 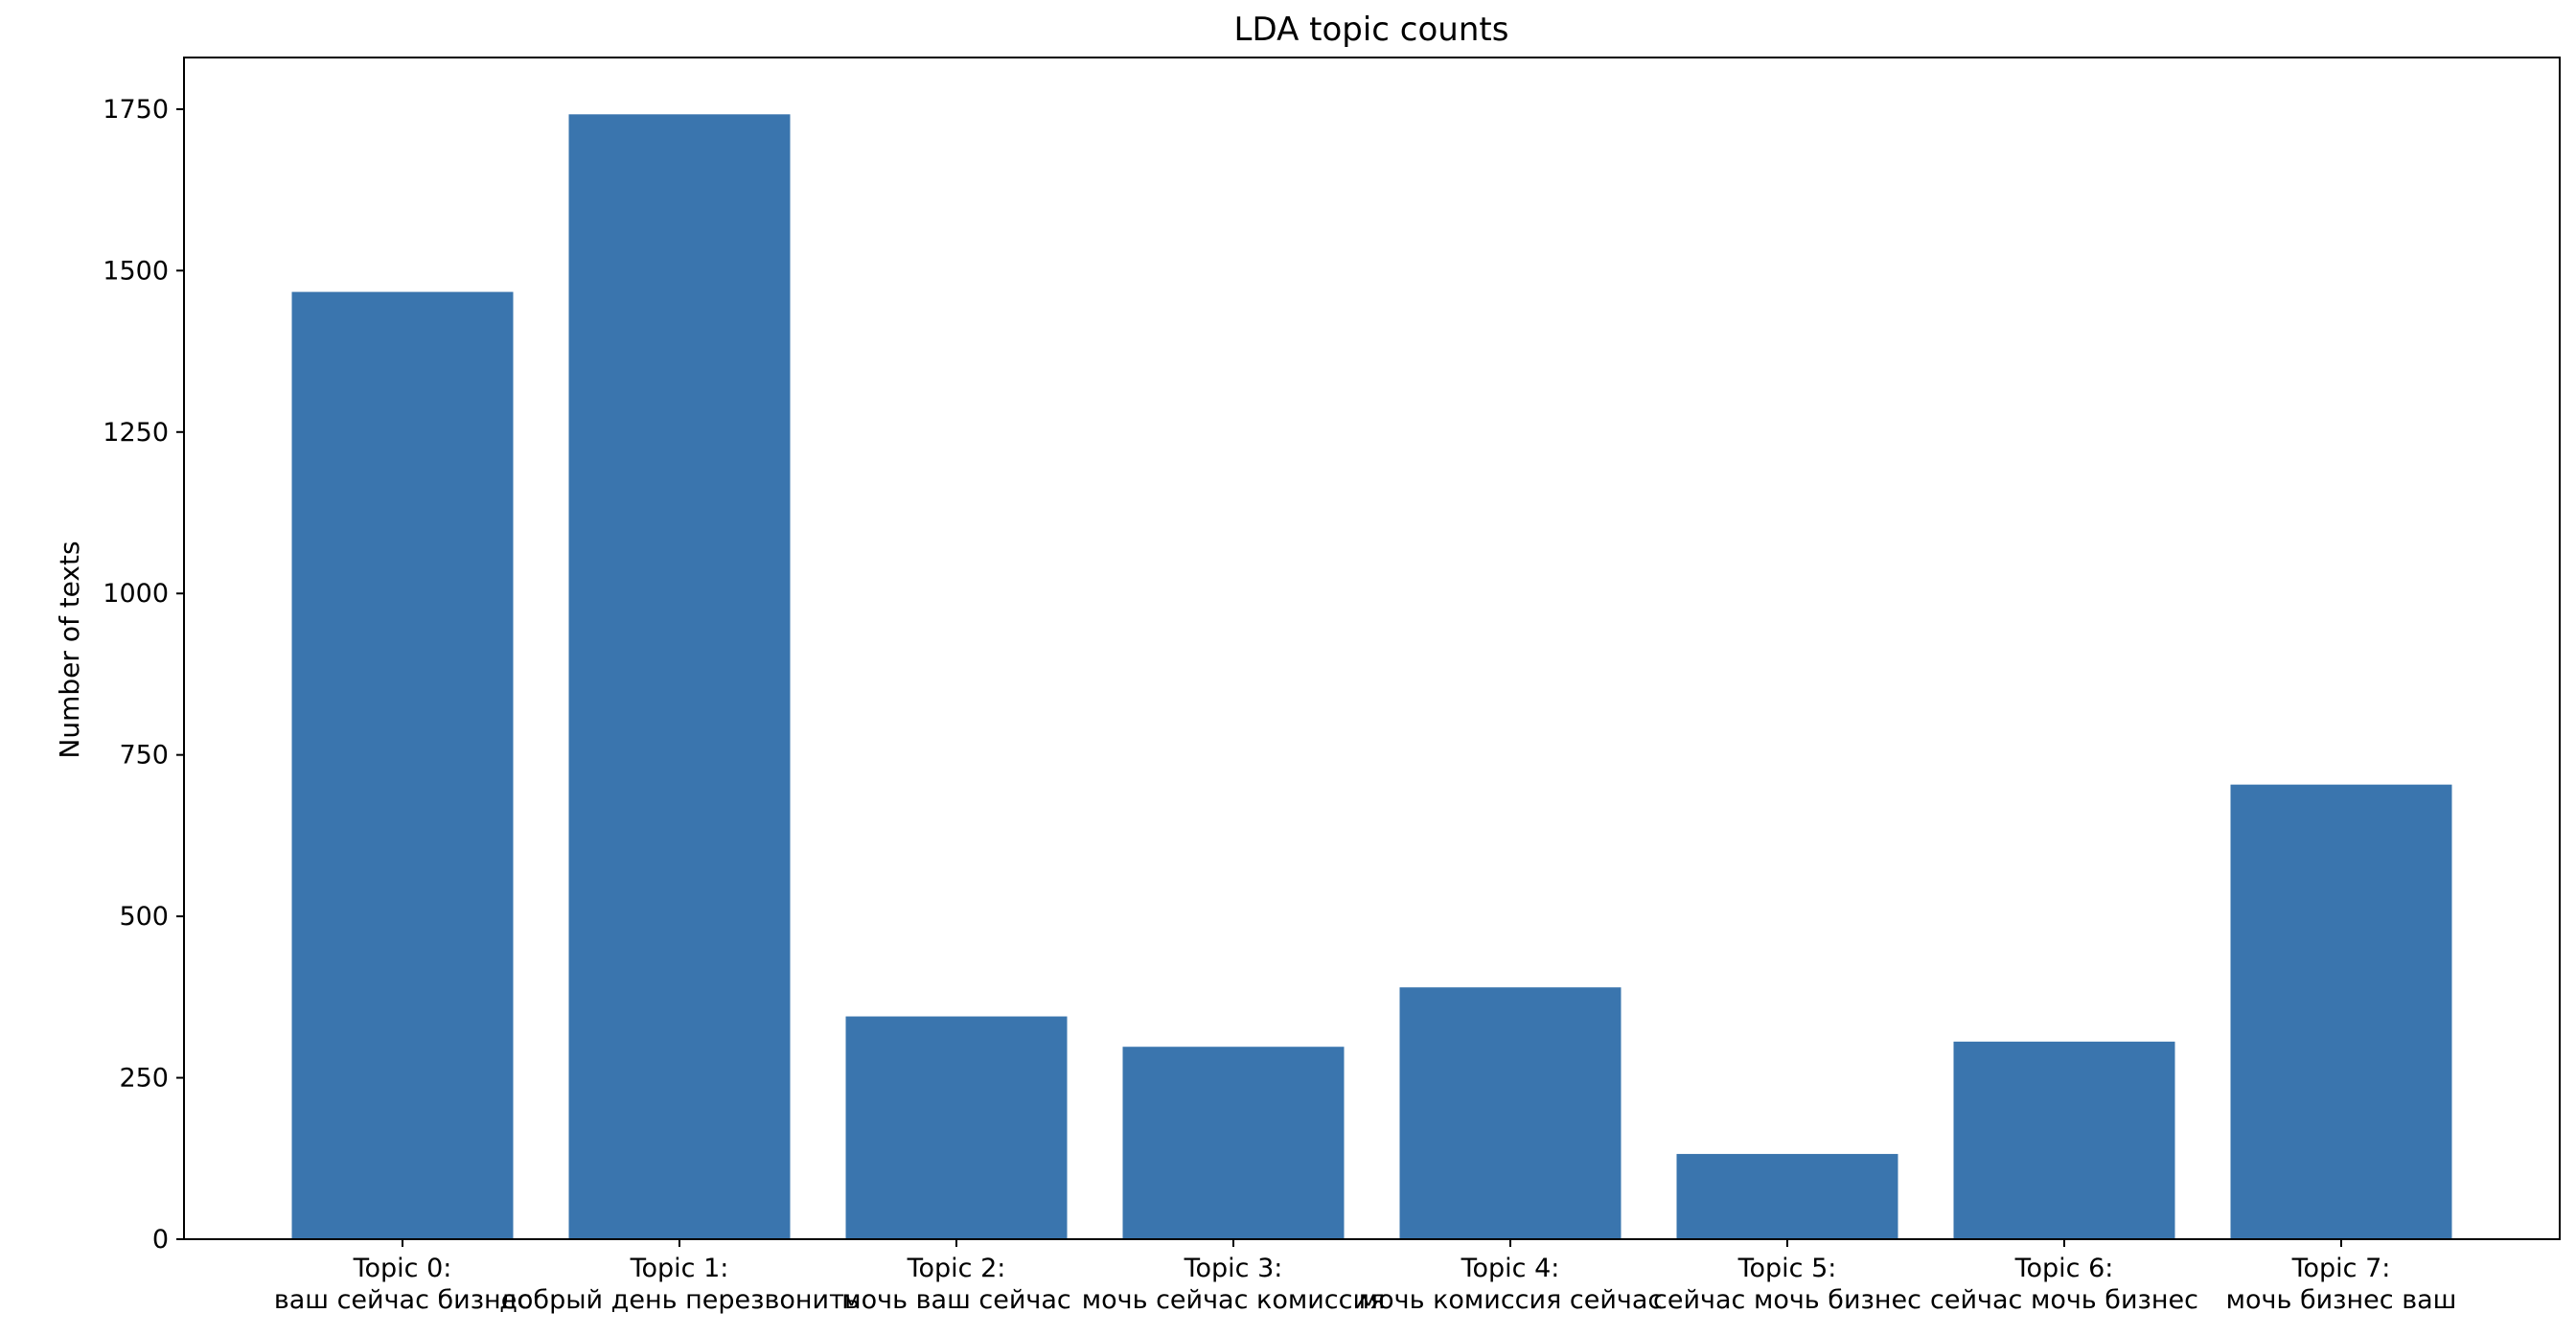 I want to click on x-tick-label-words: мочь ваш сейчас, so click(x=955, y=1300).